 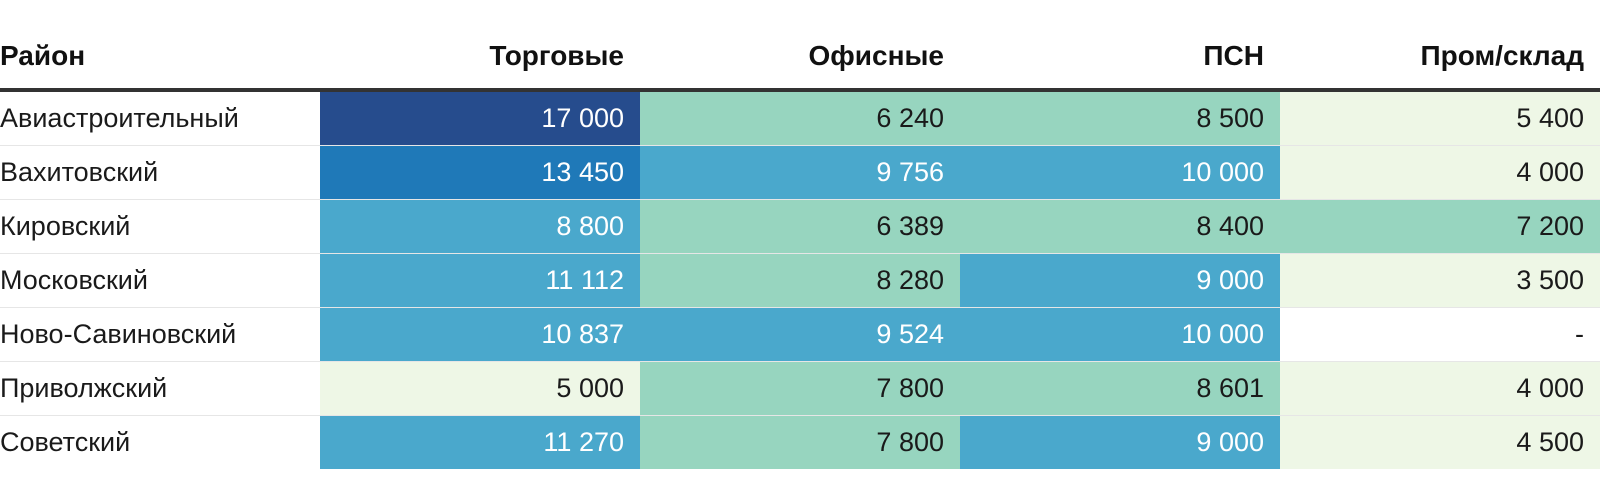 What do you see at coordinates (480, 334) in the screenshot?
I see `heatmap-cell: 10 837` at bounding box center [480, 334].